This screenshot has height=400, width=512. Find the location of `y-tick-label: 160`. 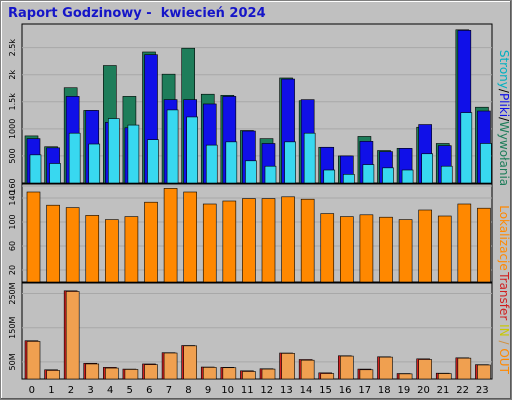

y-tick-label: 160 is located at coordinates (12, 185).